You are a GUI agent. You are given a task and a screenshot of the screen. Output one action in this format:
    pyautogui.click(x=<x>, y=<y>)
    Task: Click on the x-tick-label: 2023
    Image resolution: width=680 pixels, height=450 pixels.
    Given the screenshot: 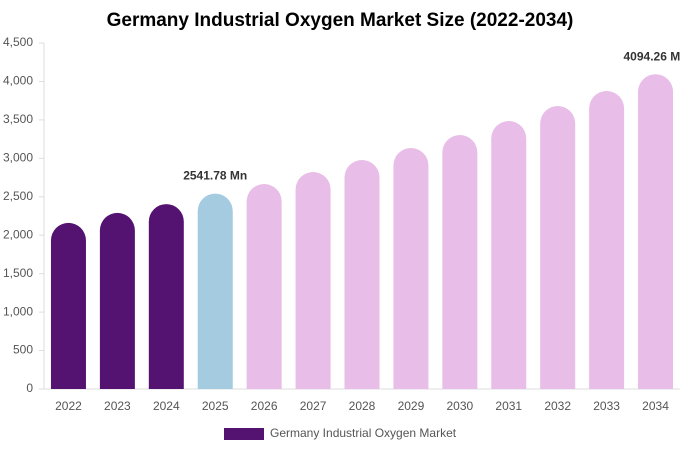 What is the action you would take?
    pyautogui.click(x=117, y=406)
    